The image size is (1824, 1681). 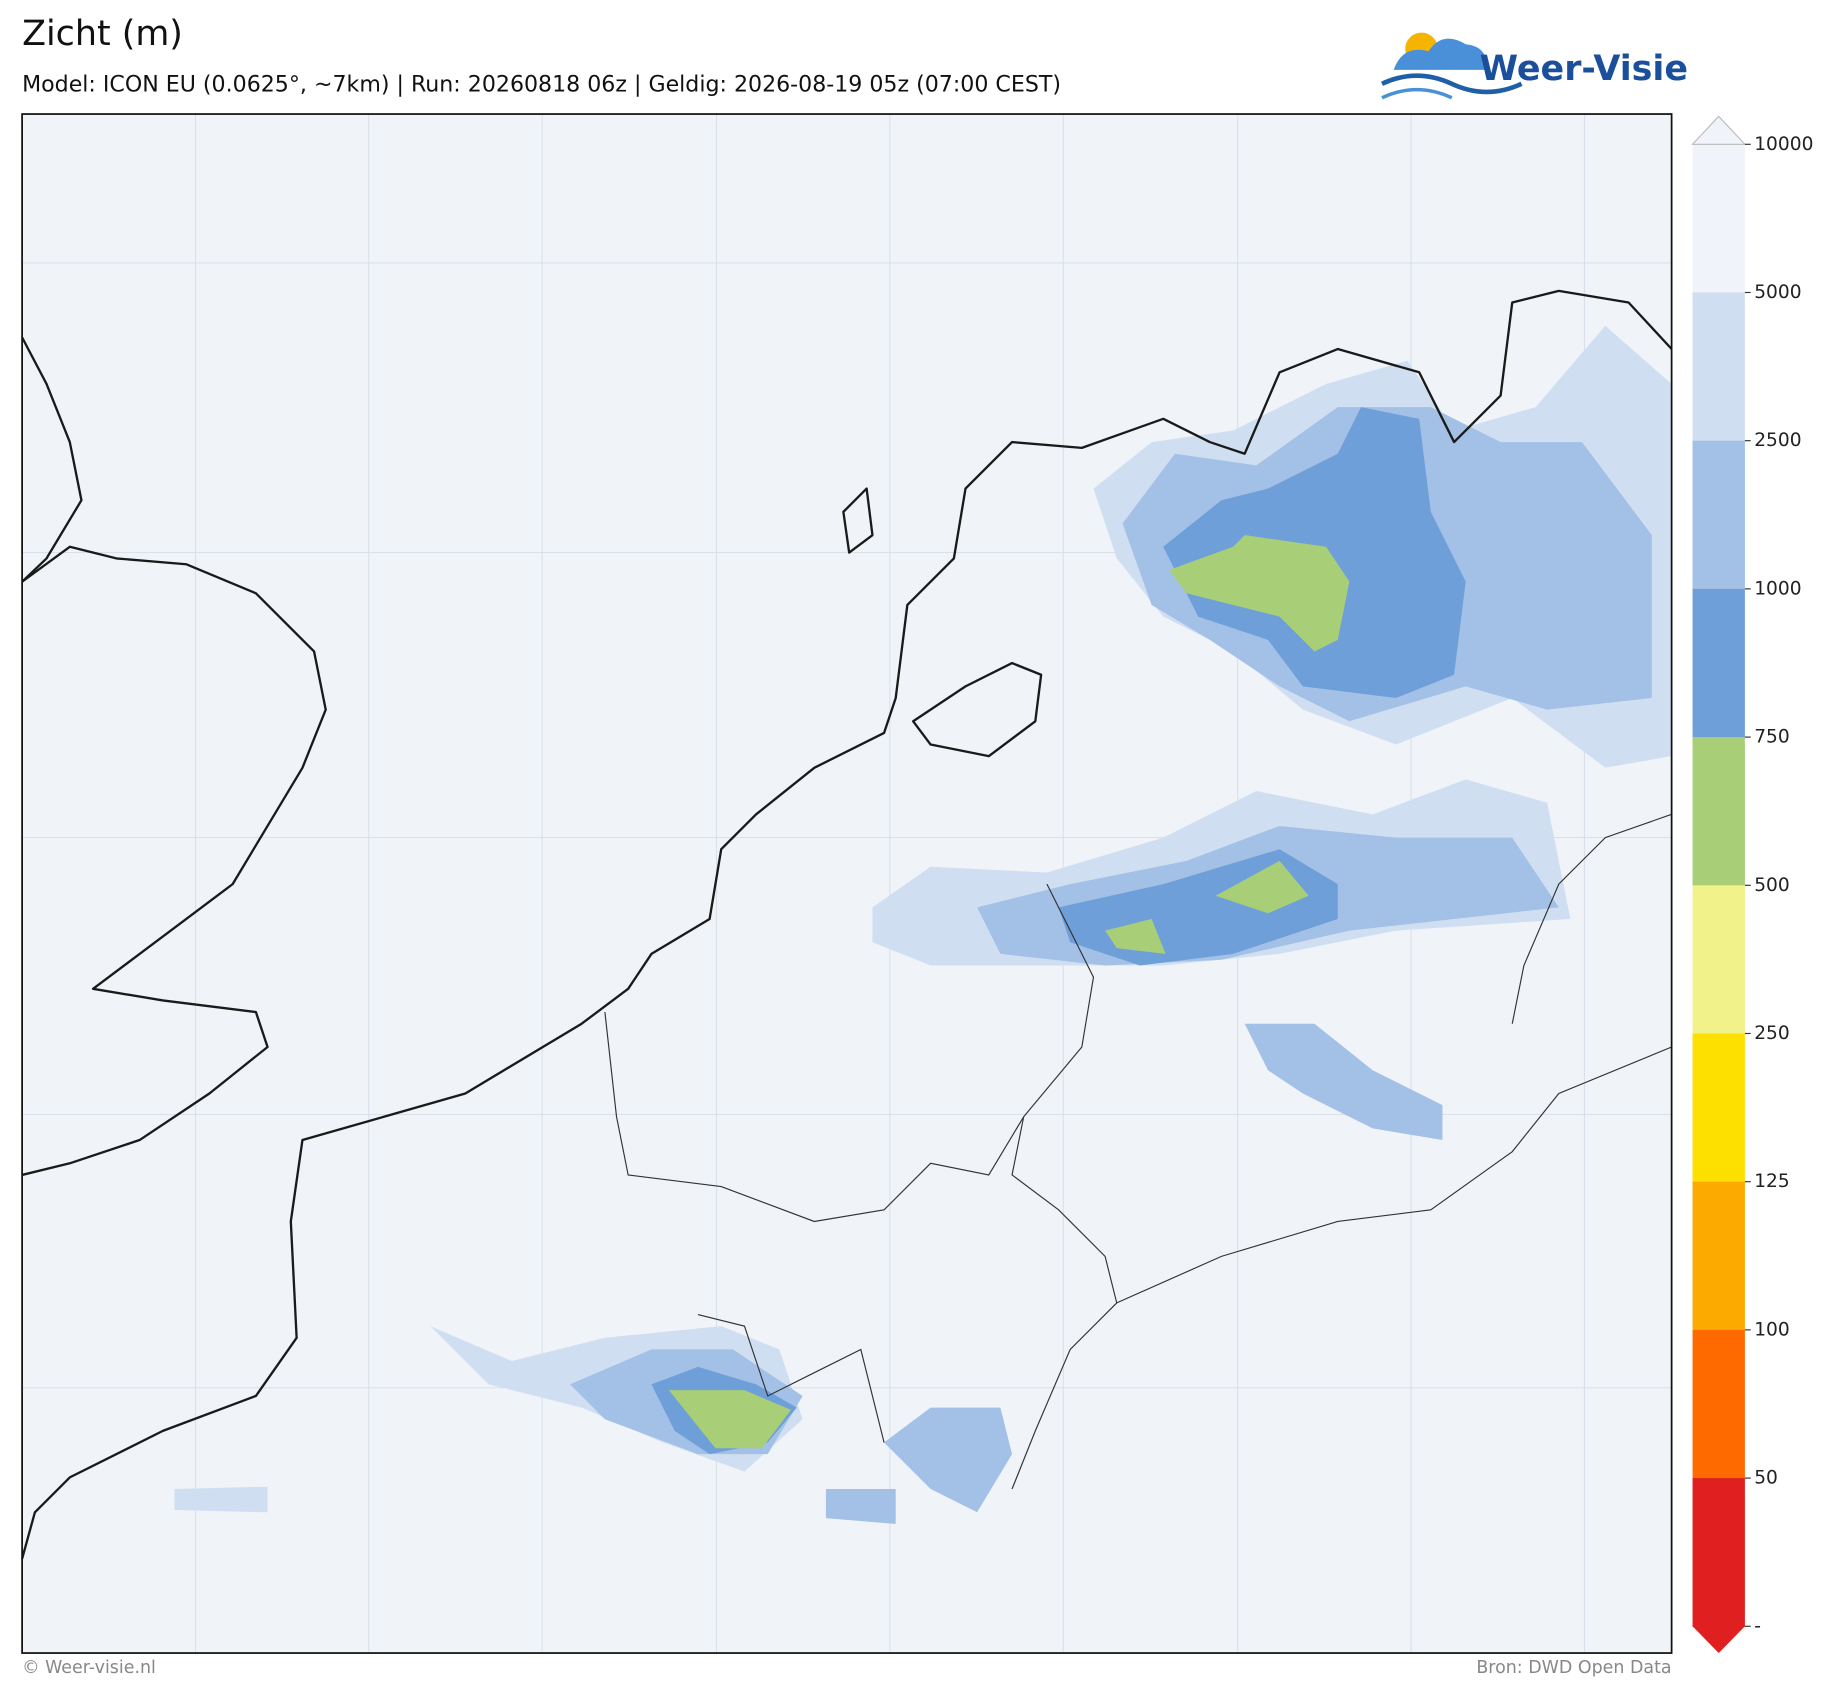 What do you see at coordinates (1772, 737) in the screenshot?
I see `colorbar-label: 750` at bounding box center [1772, 737].